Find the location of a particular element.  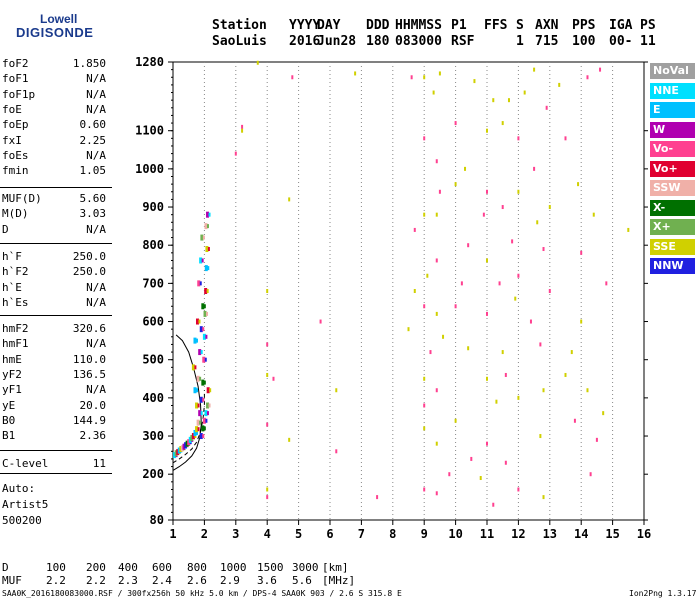

model-curve-solid is located at coordinates (187, 402).